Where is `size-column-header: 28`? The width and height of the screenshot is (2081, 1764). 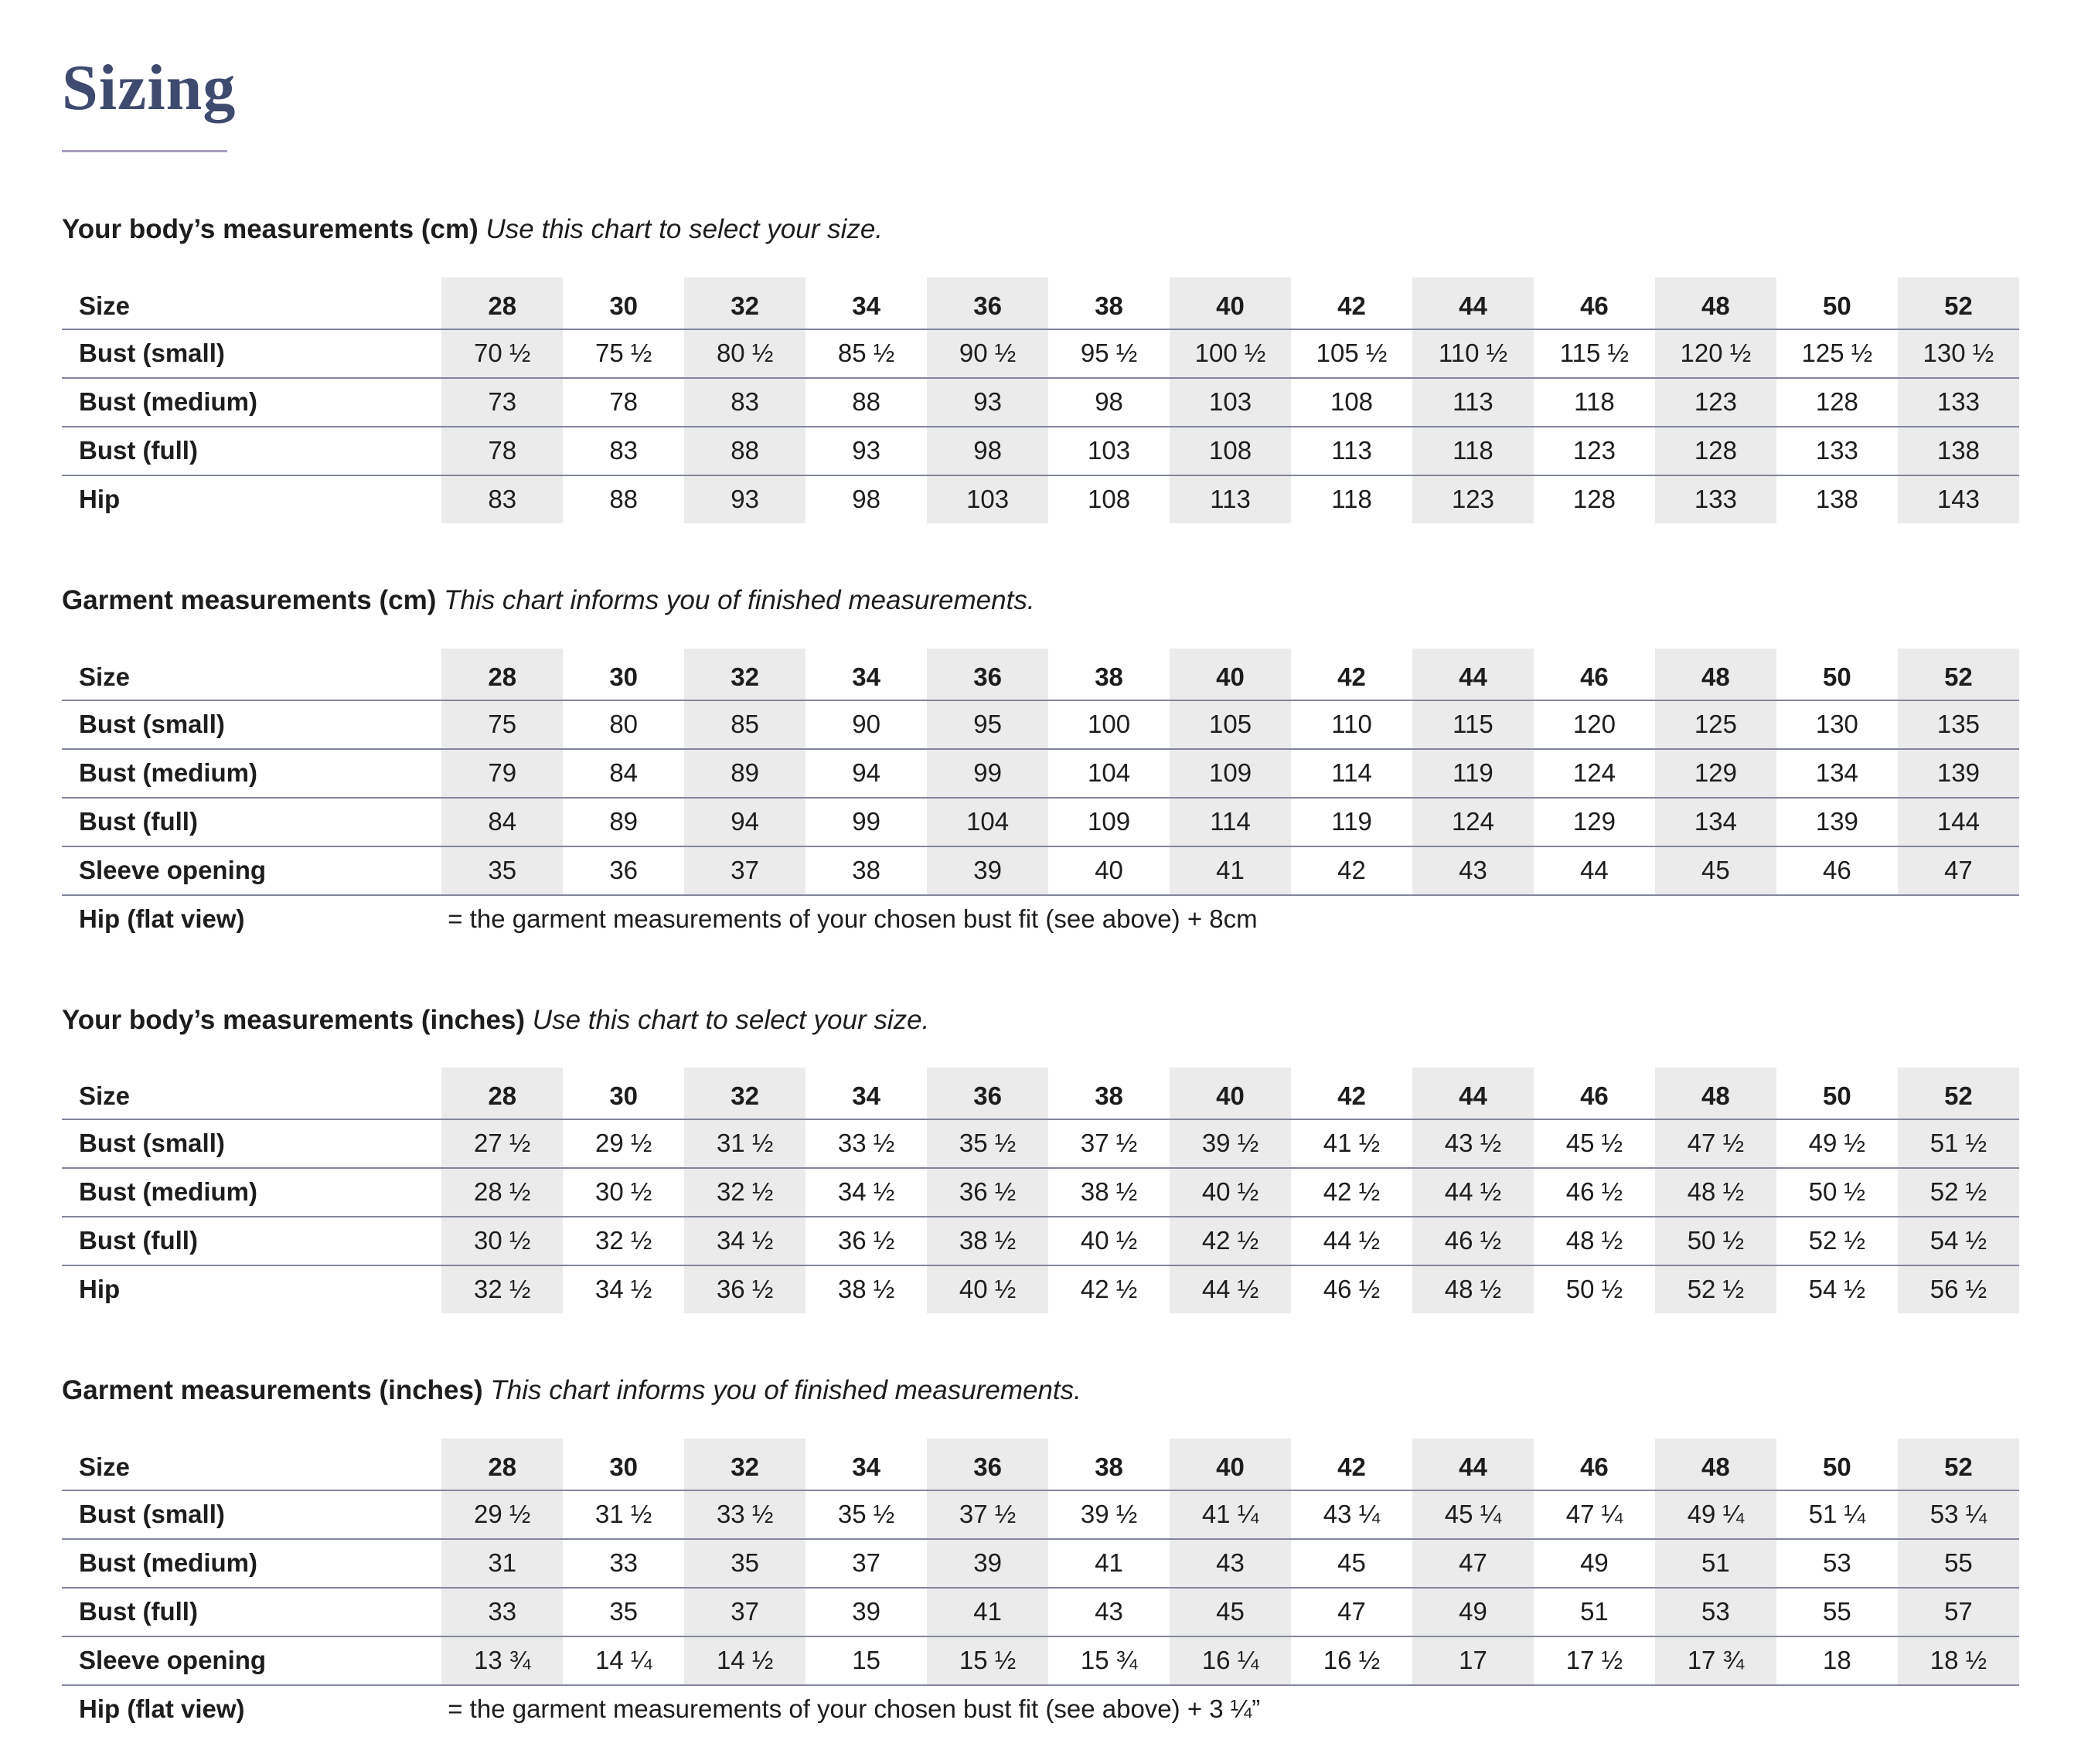 size-column-header: 28 is located at coordinates (502, 303).